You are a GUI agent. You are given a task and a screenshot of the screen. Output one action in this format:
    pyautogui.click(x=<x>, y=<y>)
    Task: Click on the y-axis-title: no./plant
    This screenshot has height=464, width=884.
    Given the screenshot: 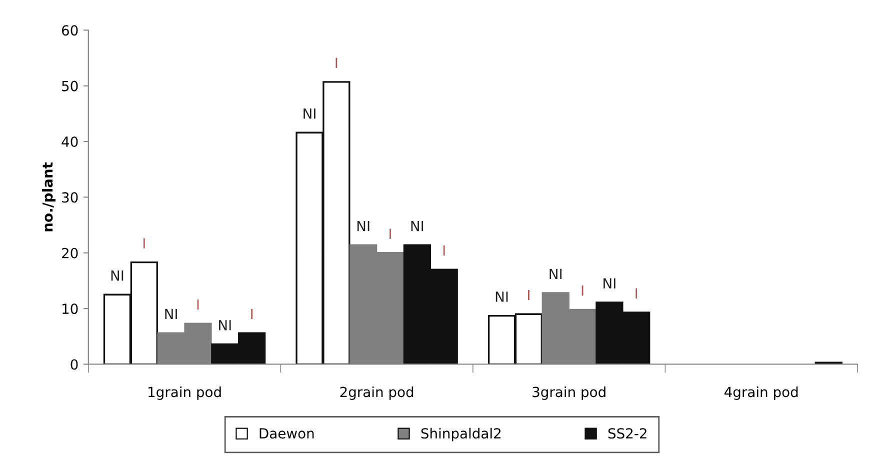 What is the action you would take?
    pyautogui.click(x=49, y=197)
    